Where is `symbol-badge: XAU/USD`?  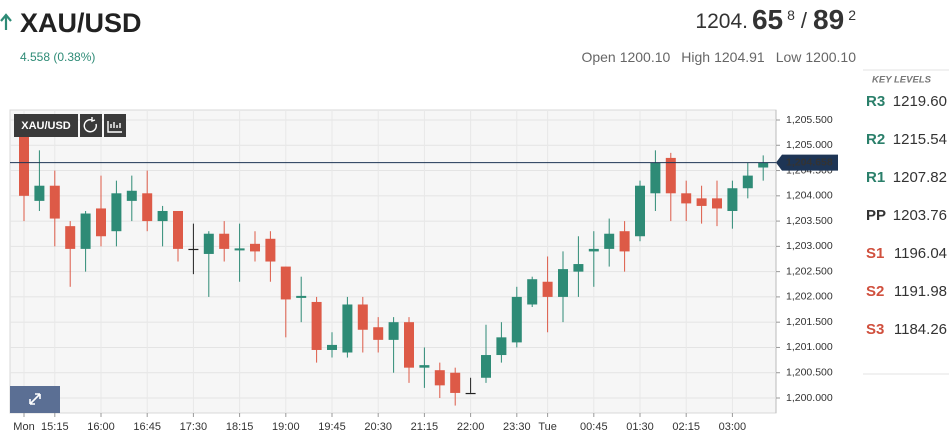 symbol-badge: XAU/USD is located at coordinates (46, 126).